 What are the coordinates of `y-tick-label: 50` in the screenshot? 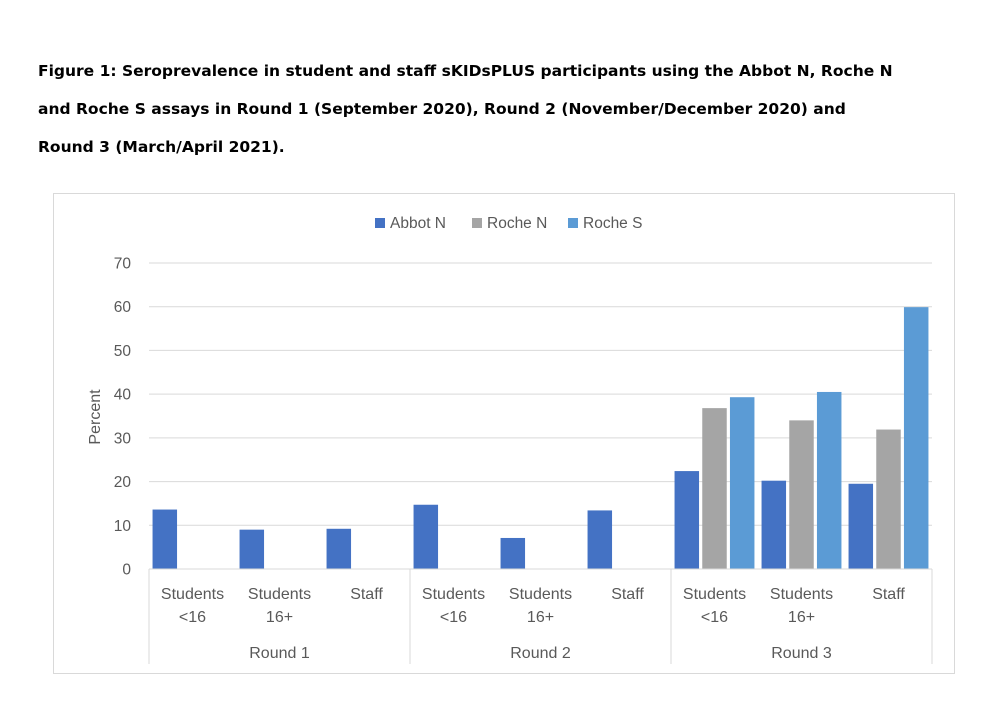 It's located at (123, 351).